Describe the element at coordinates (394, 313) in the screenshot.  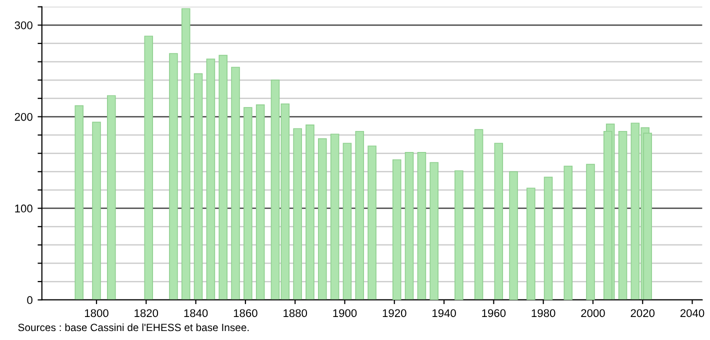
I see `x-tick-label: 1920` at that location.